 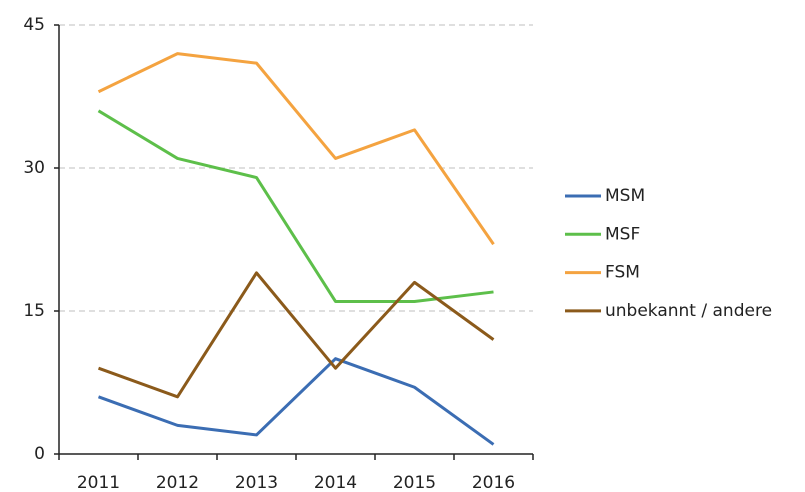 I want to click on y-tick-label: 15, so click(x=34, y=311).